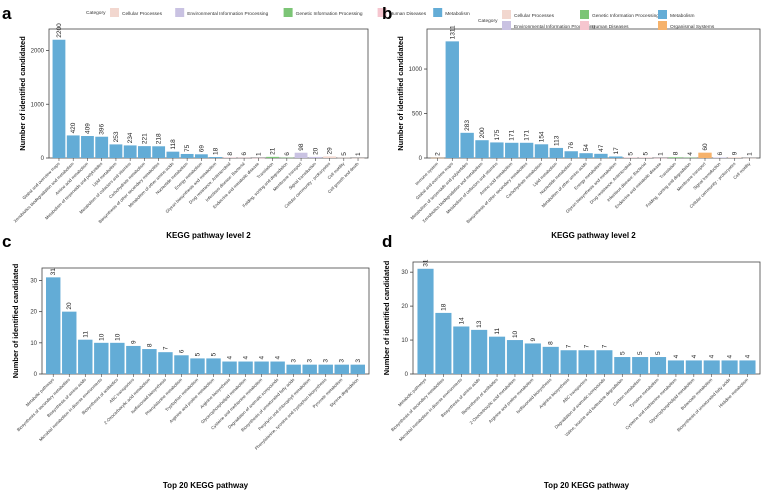 The width and height of the screenshot is (766, 494). What do you see at coordinates (7, 13) in the screenshot?
I see `panel-label: a` at bounding box center [7, 13].